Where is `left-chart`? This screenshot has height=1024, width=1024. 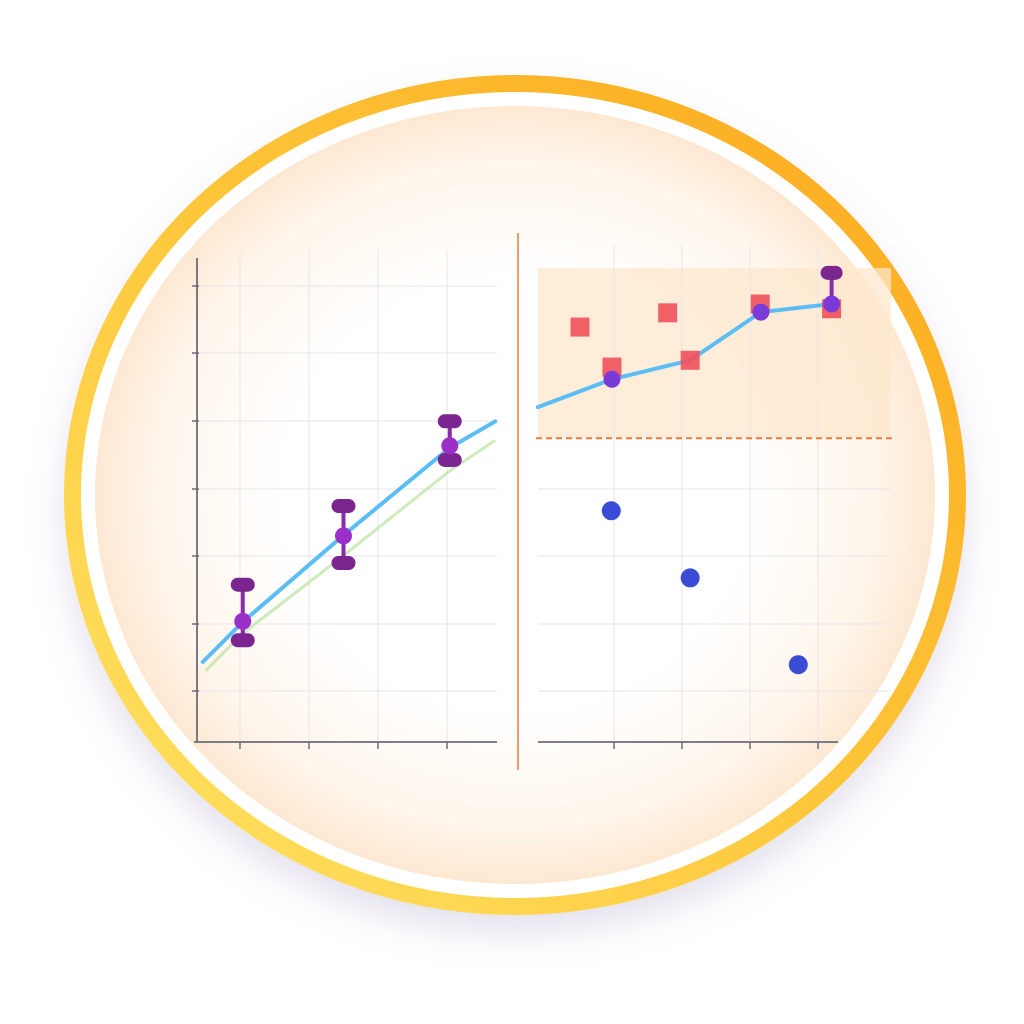
left-chart is located at coordinates (345, 499).